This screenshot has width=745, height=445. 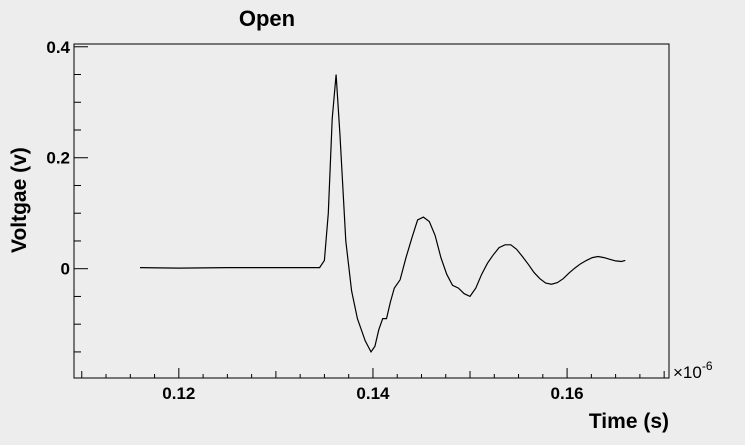 I want to click on x-tick-label: 0.14, so click(x=373, y=393).